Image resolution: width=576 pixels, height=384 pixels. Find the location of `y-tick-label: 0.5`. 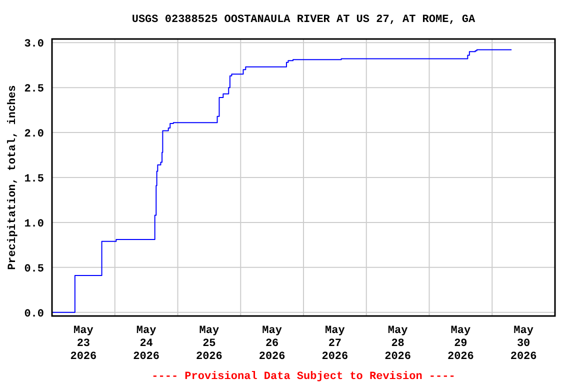

y-tick-label: 0.5 is located at coordinates (34, 269).